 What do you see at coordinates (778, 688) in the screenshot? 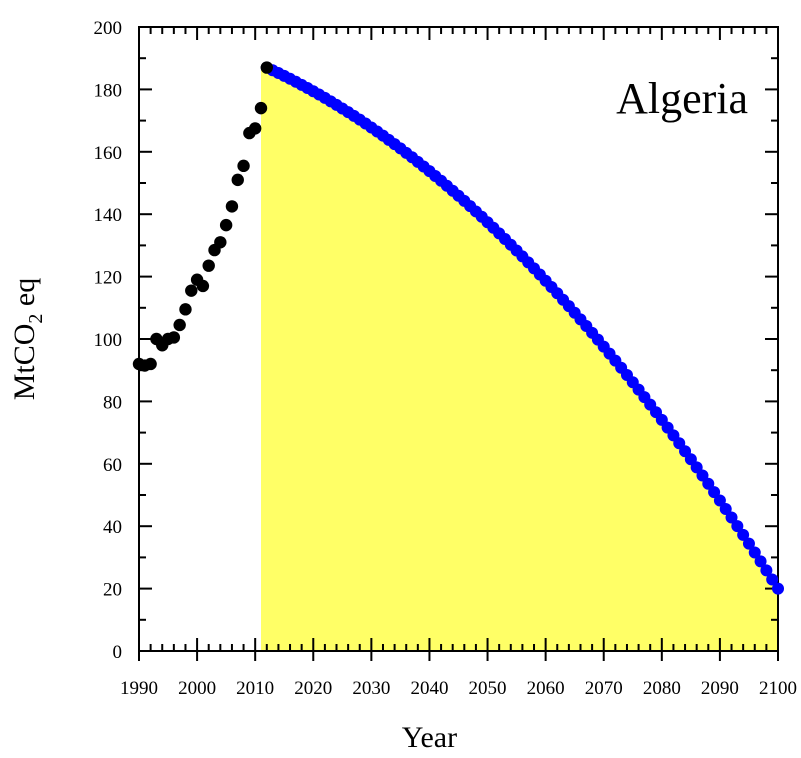
I see `x-tick-label: 2100` at bounding box center [778, 688].